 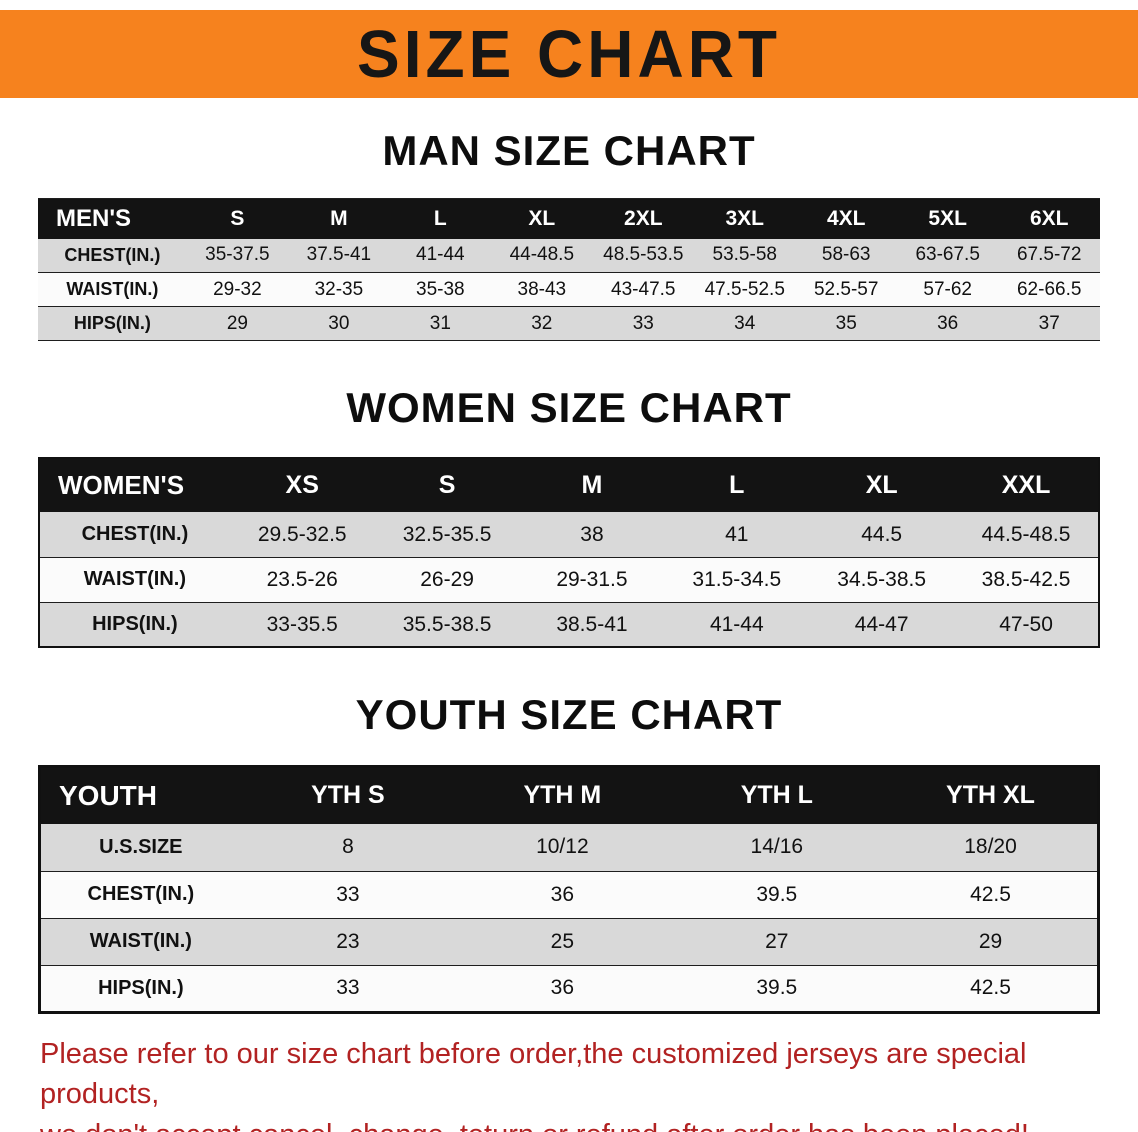 What do you see at coordinates (947, 289) in the screenshot?
I see `size-value-cell: 57-62` at bounding box center [947, 289].